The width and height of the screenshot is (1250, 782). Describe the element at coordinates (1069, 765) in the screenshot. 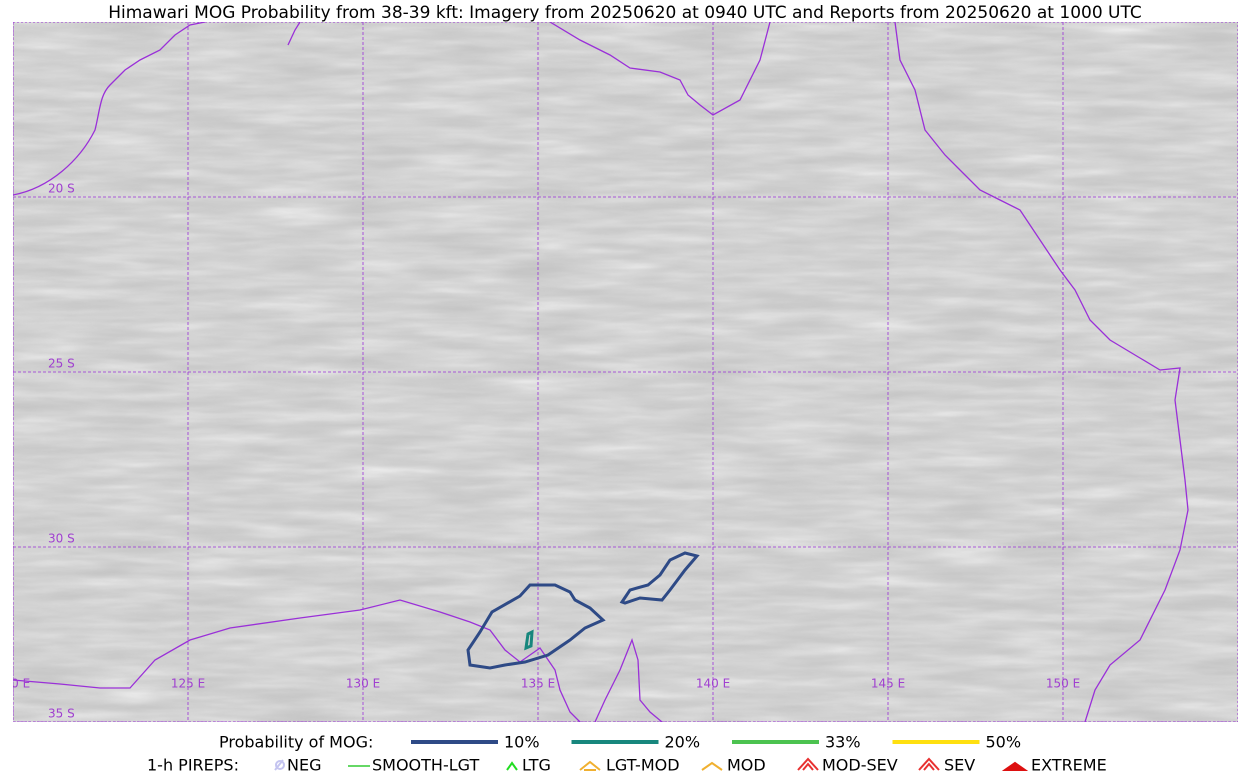

I see `pirep-item: EXTREME` at that location.